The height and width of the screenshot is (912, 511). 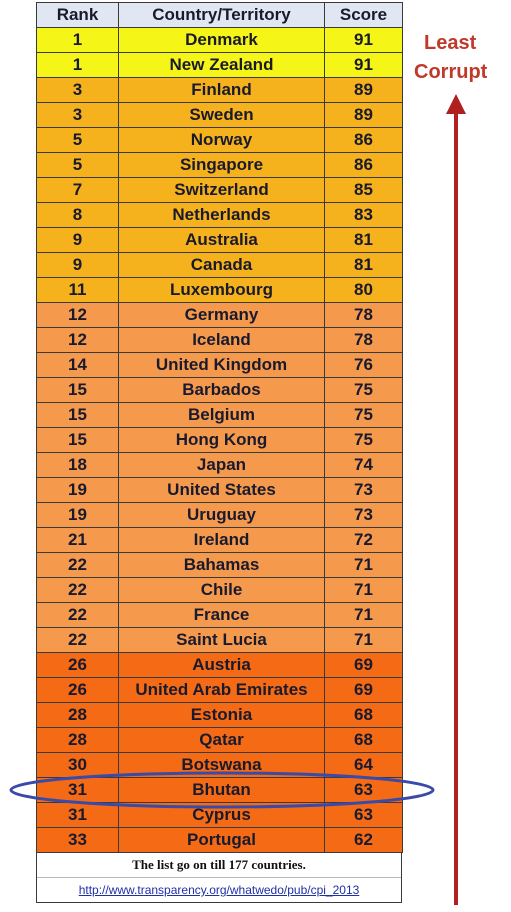 What do you see at coordinates (221, 540) in the screenshot?
I see `country-cell: Ireland` at bounding box center [221, 540].